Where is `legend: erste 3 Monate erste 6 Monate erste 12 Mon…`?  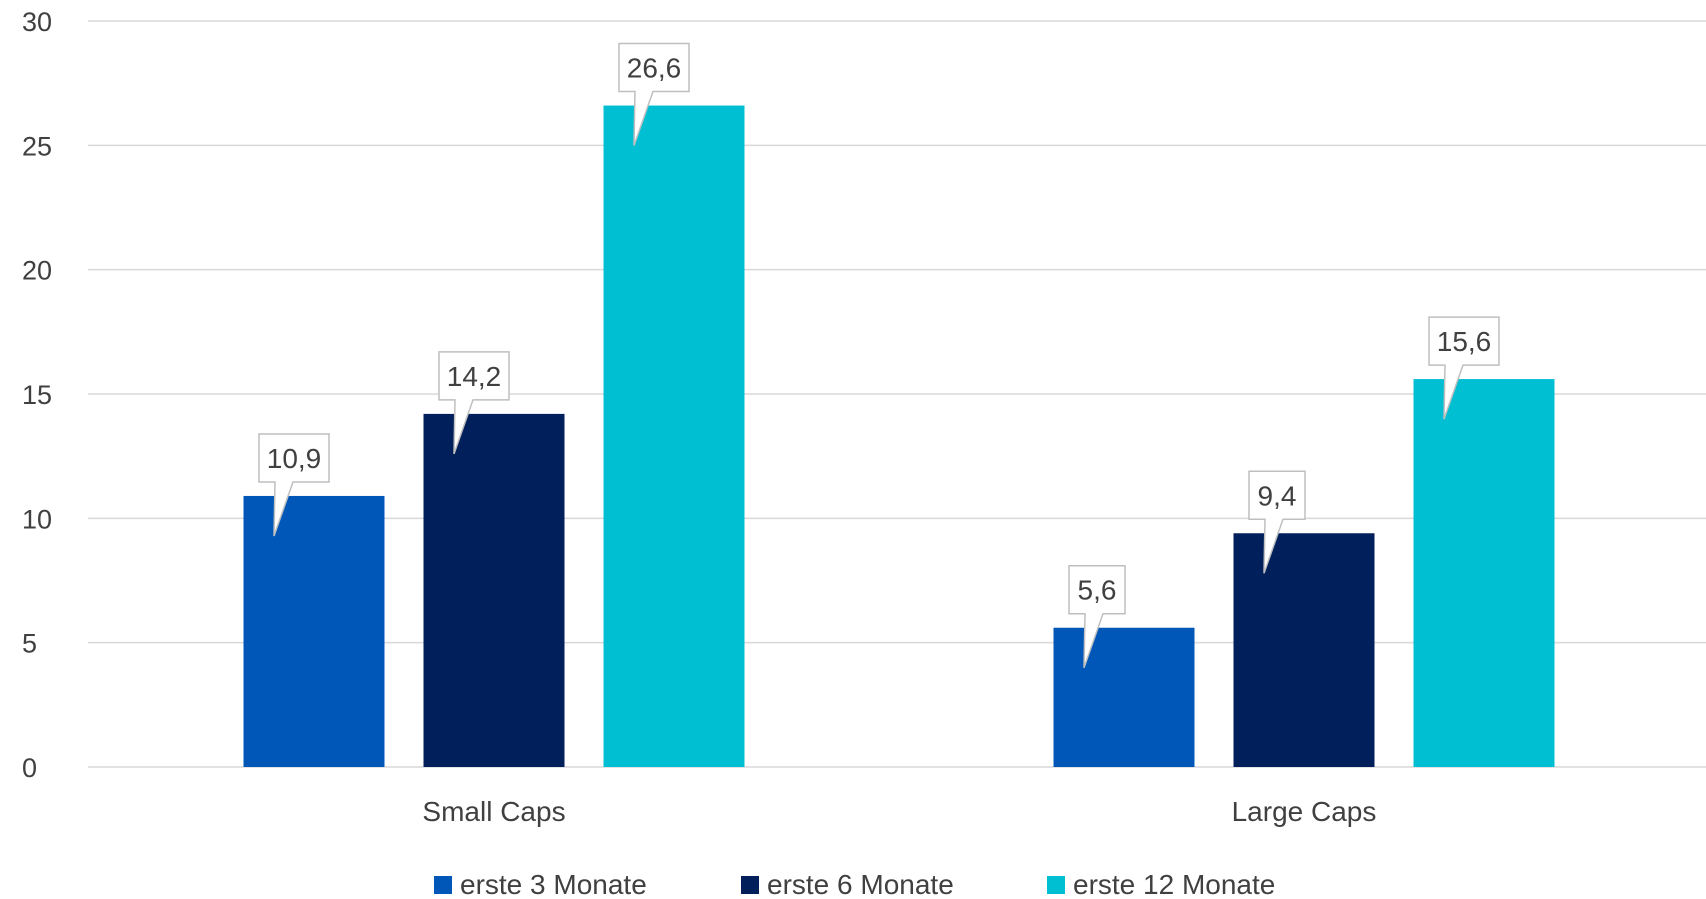
legend: erste 3 Monate erste 6 Monate erste 12 Mon… is located at coordinates (854, 884).